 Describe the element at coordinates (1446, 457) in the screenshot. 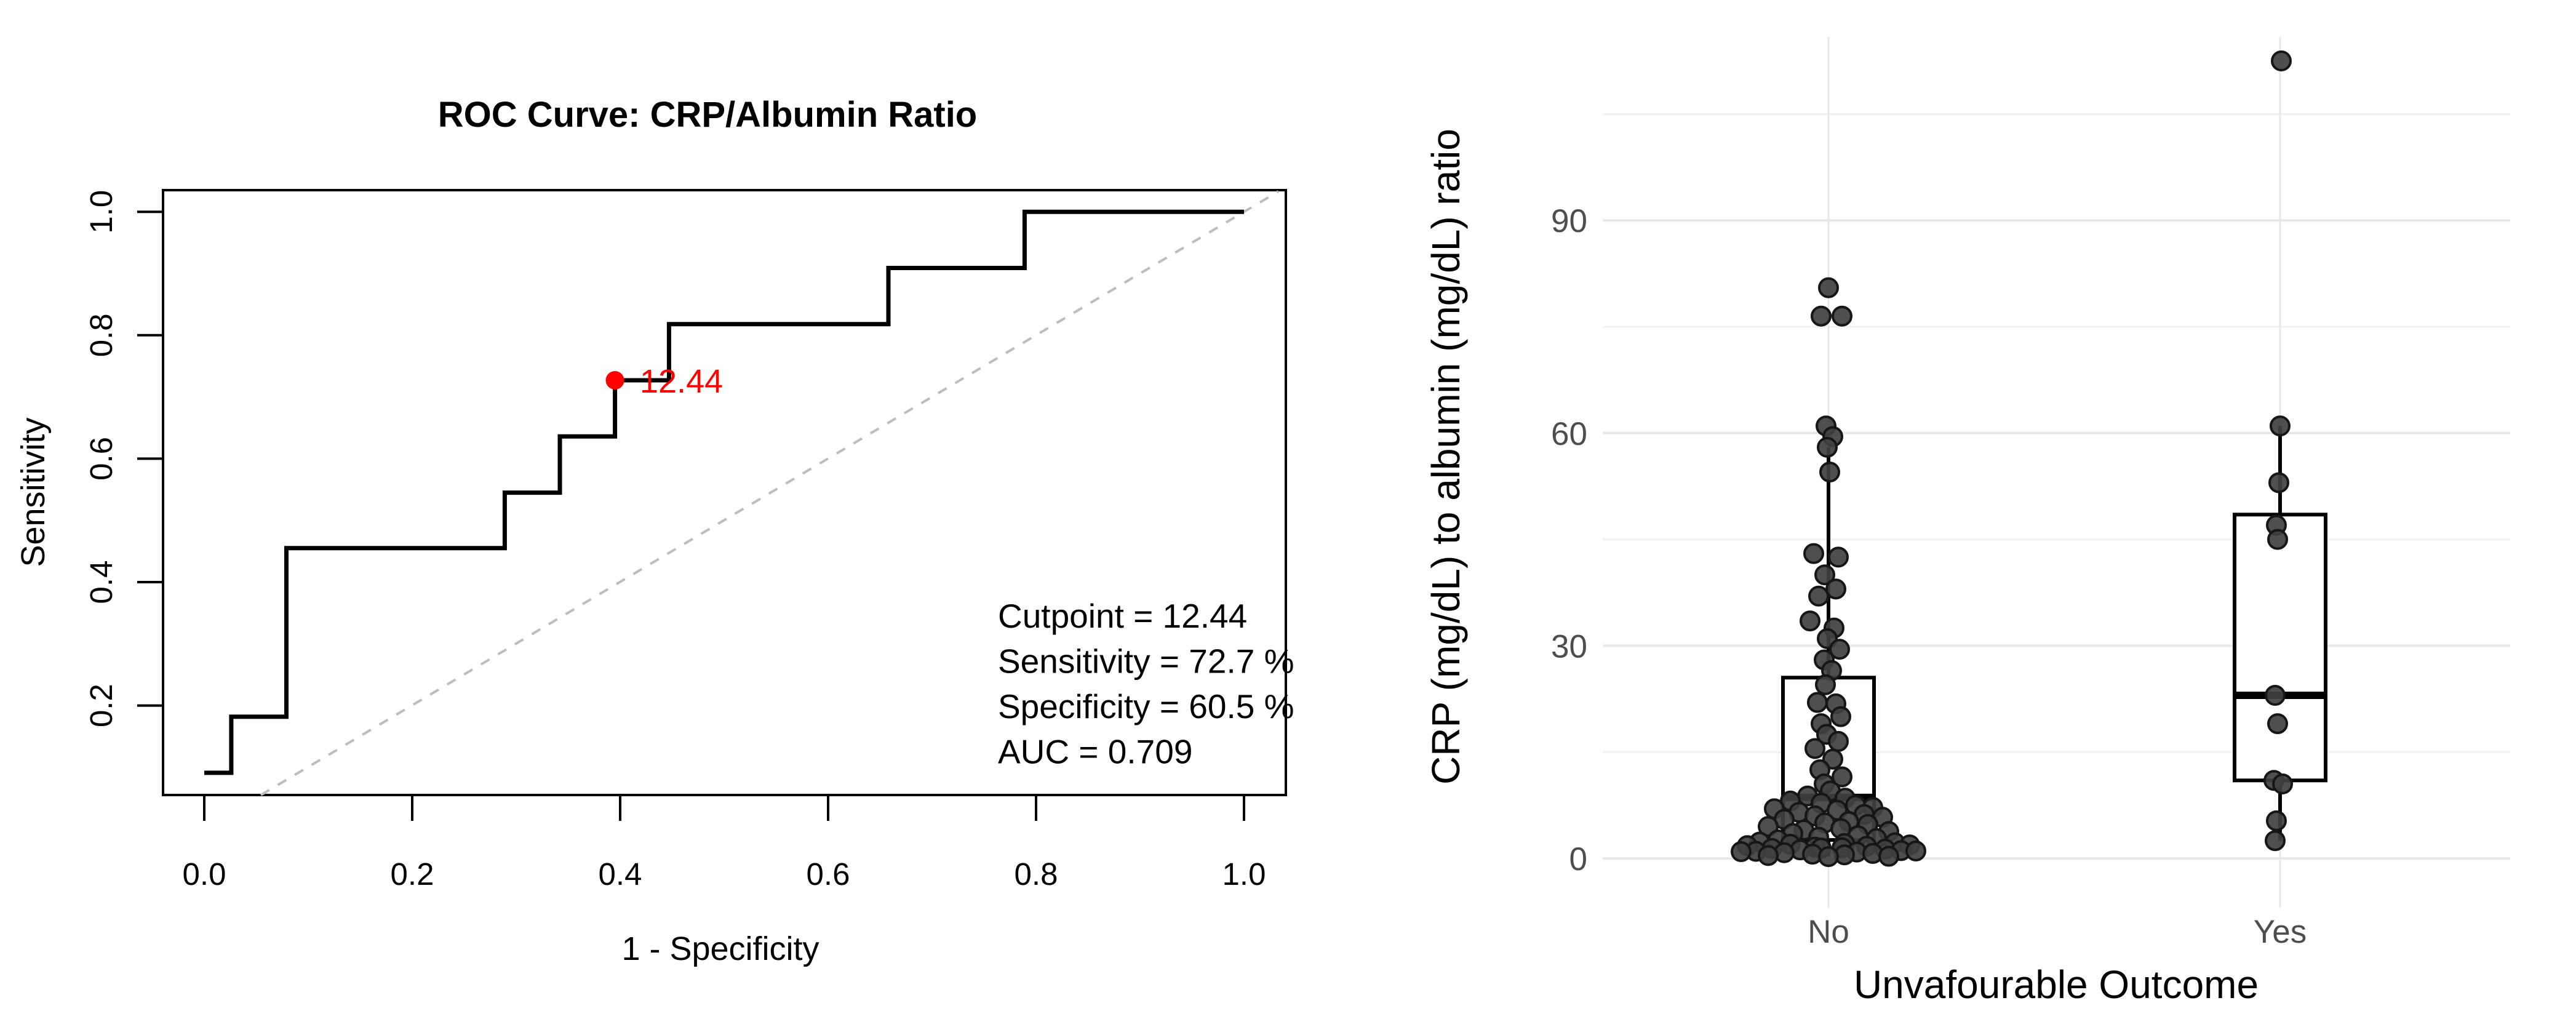

I see `boxplot-ylabel: CRP (mg/dL) to albumin (mg/dL) ratio` at that location.